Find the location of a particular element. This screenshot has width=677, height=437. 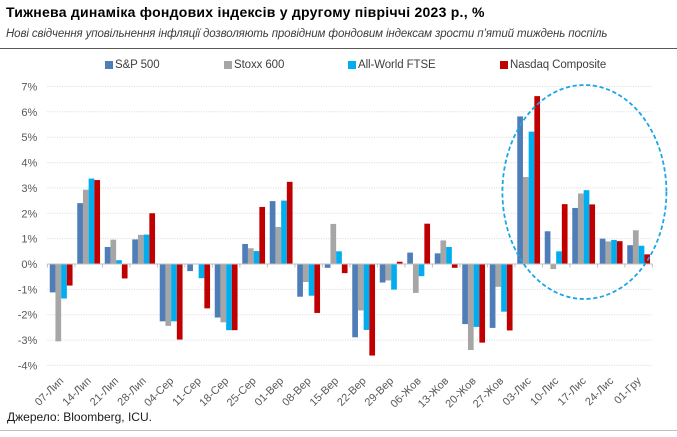

svg-text: 21-Лип is located at coordinates (104, 391).